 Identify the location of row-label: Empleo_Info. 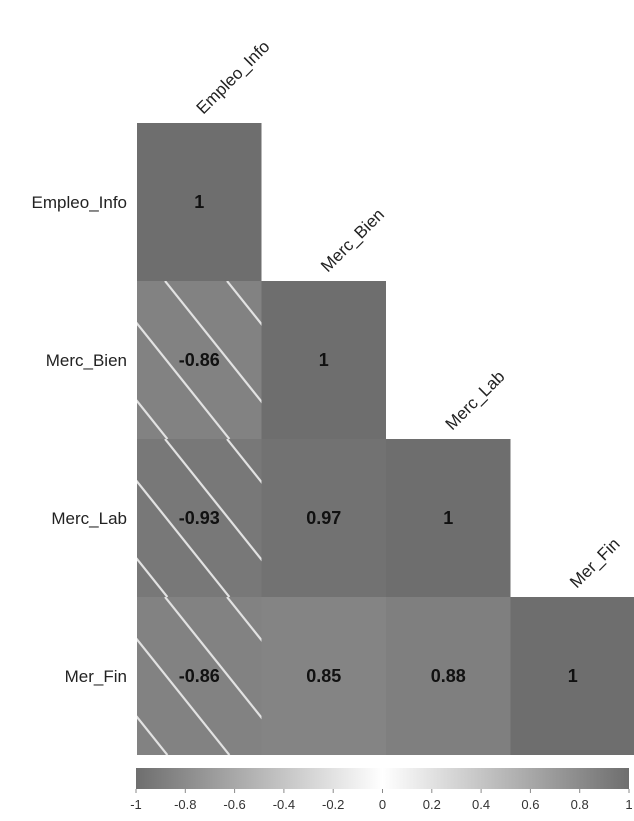
(79, 202).